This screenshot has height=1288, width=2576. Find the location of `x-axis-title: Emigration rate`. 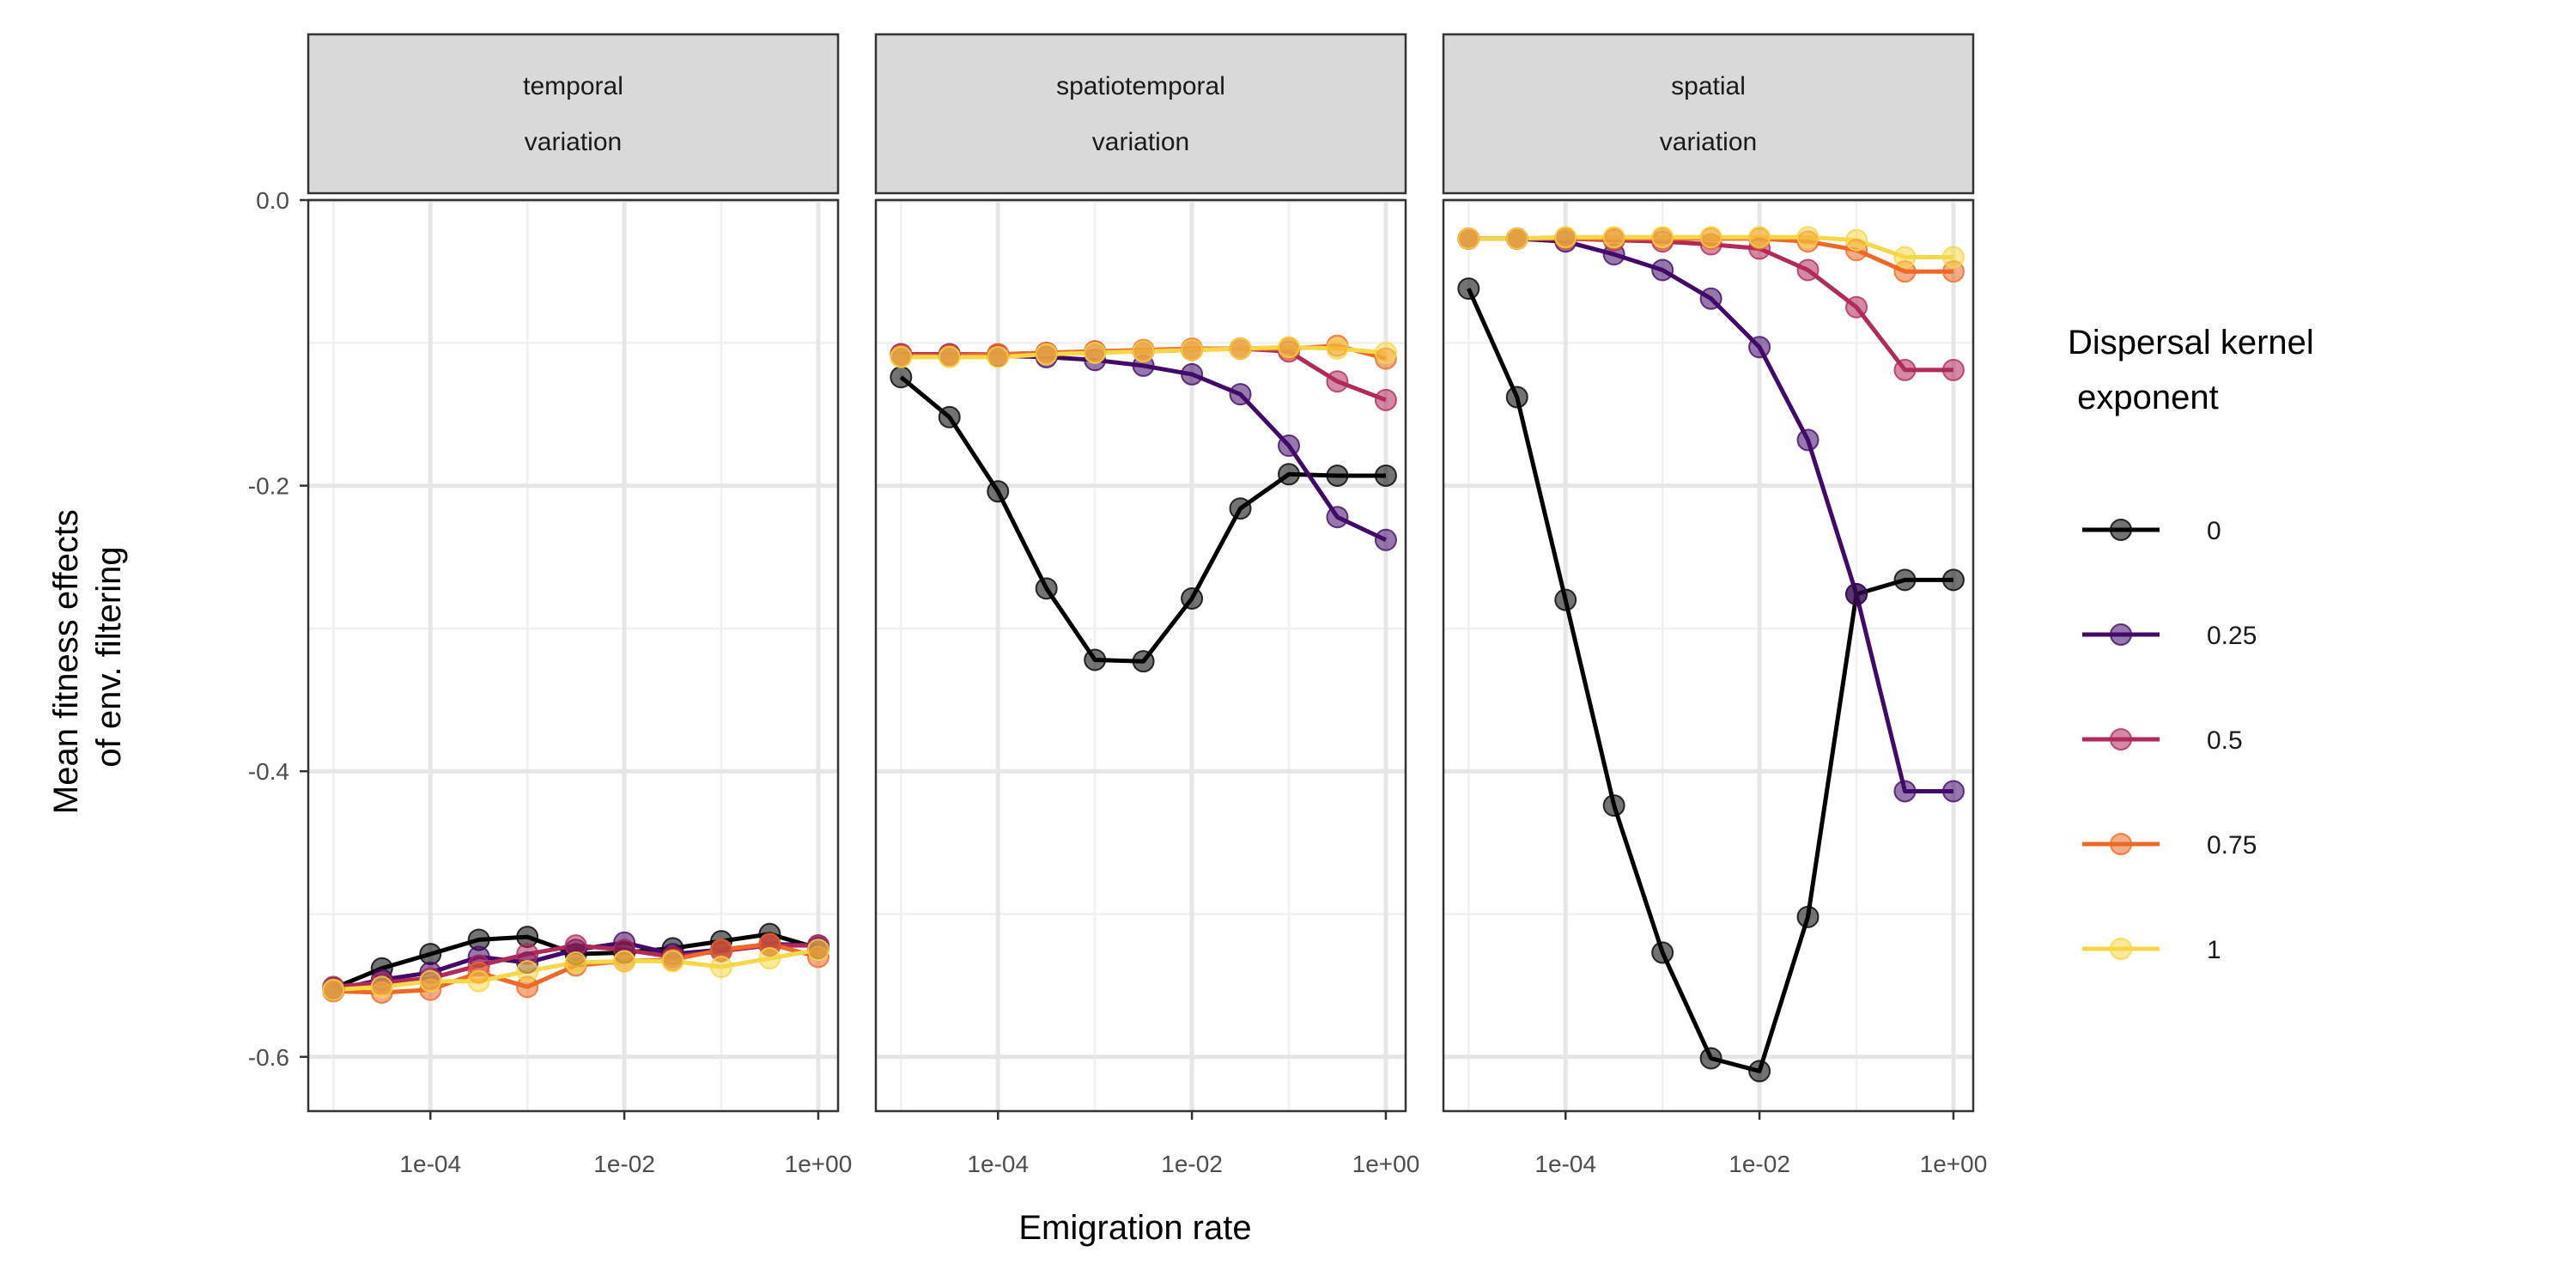

x-axis-title: Emigration rate is located at coordinates (1134, 1228).